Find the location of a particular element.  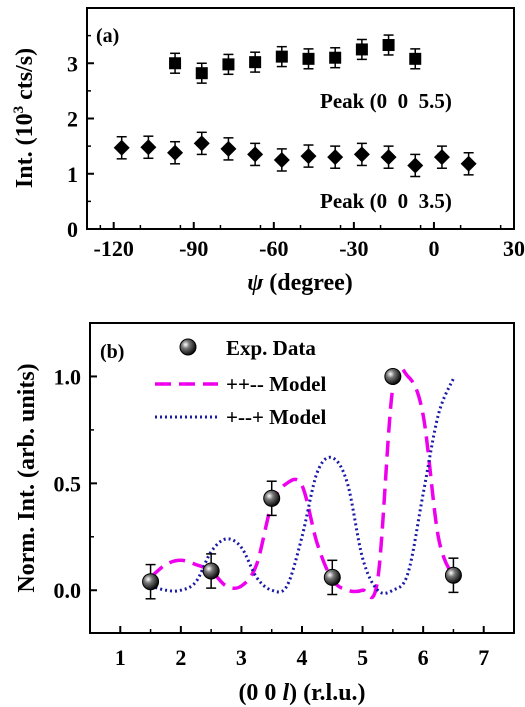

panel-a-xtick-label: -90 is located at coordinates (193, 248).